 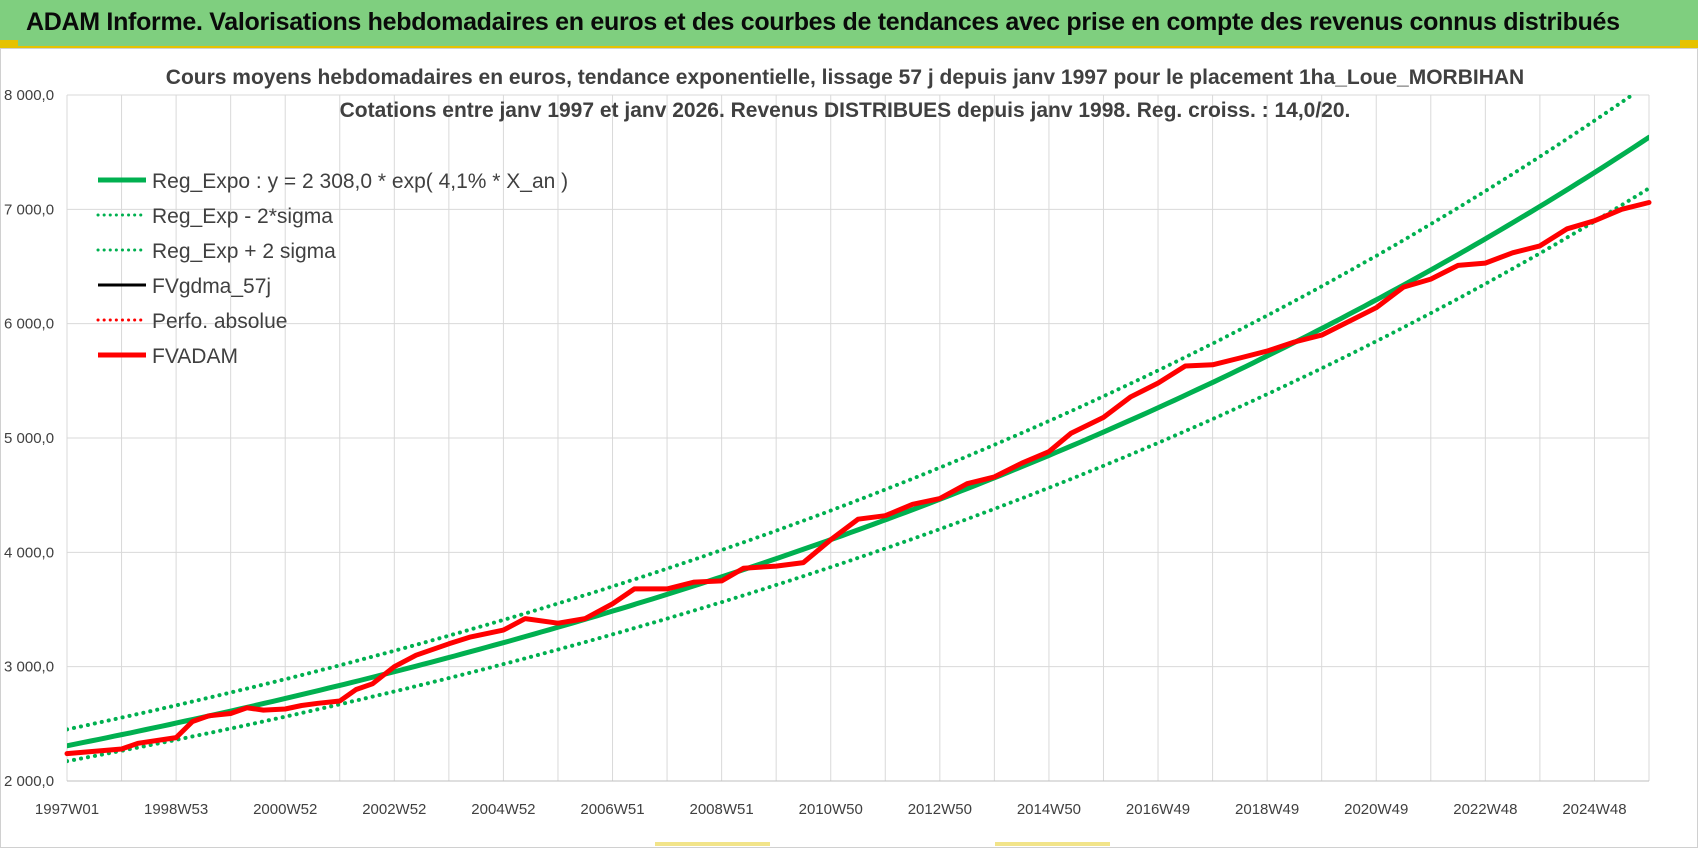 I want to click on x-tick-label: 2012W50, so click(x=940, y=809).